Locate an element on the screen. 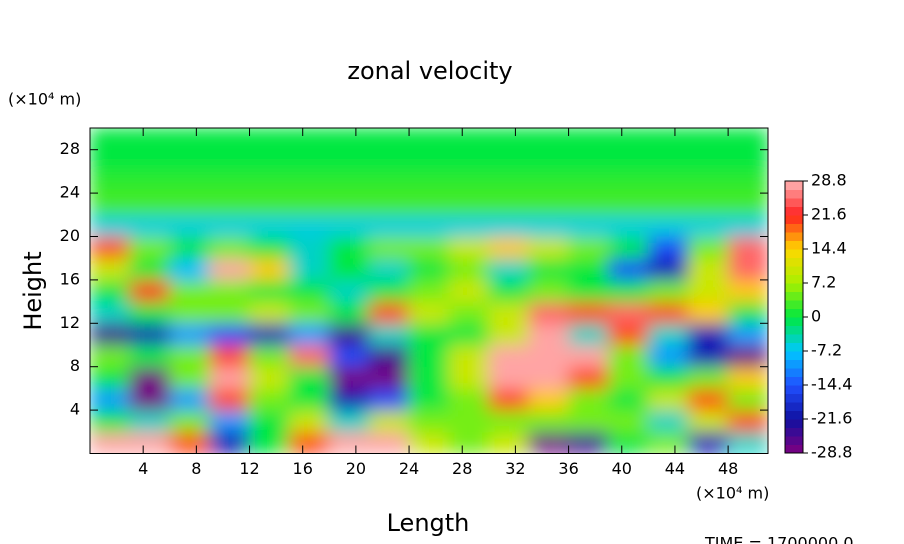 The width and height of the screenshot is (904, 544). x-tick-label: 48 is located at coordinates (728, 468).